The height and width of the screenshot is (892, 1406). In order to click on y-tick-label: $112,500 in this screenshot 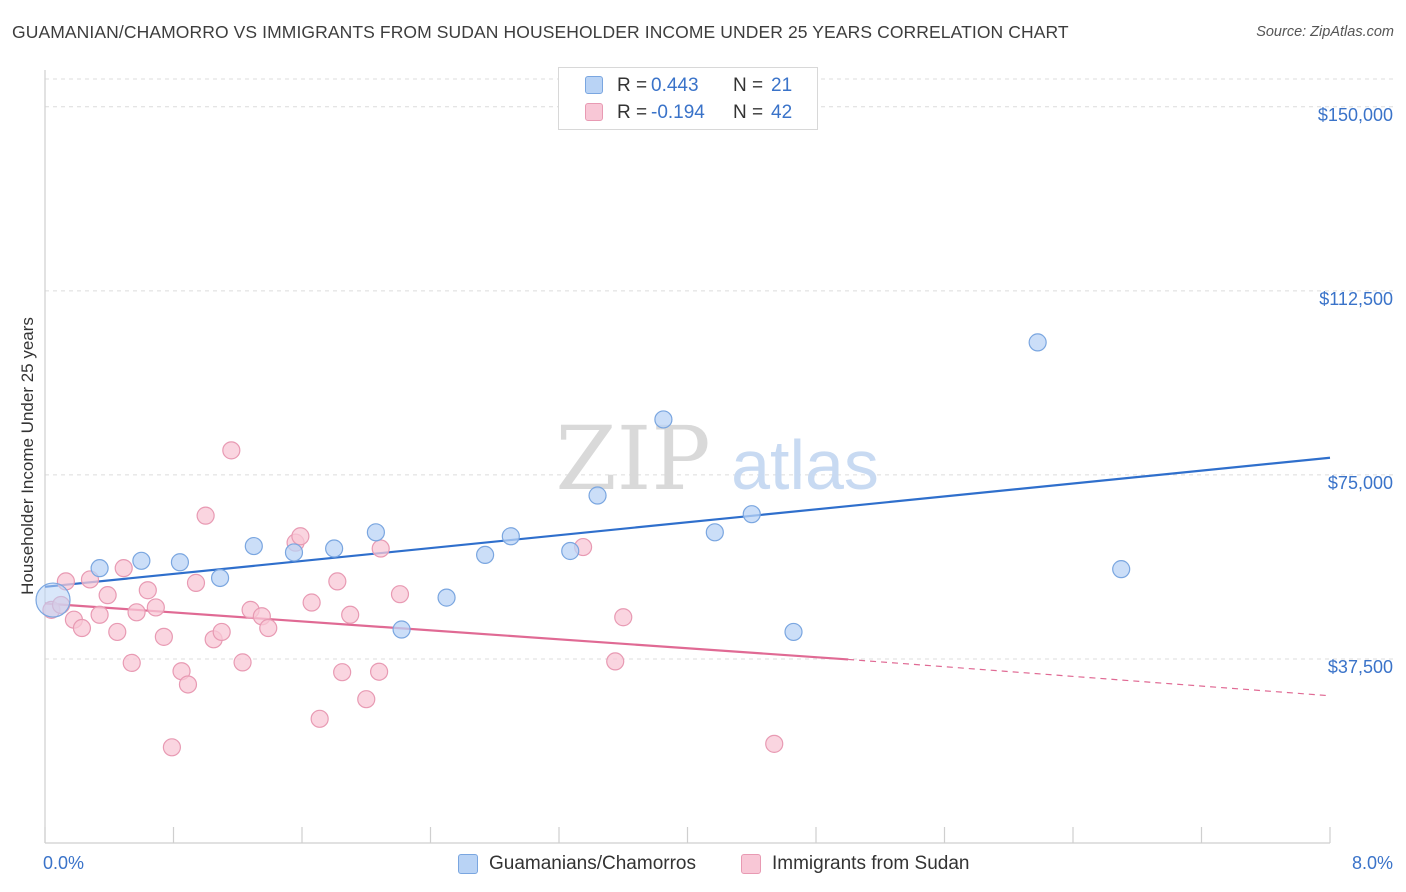, I will do `click(1356, 298)`.